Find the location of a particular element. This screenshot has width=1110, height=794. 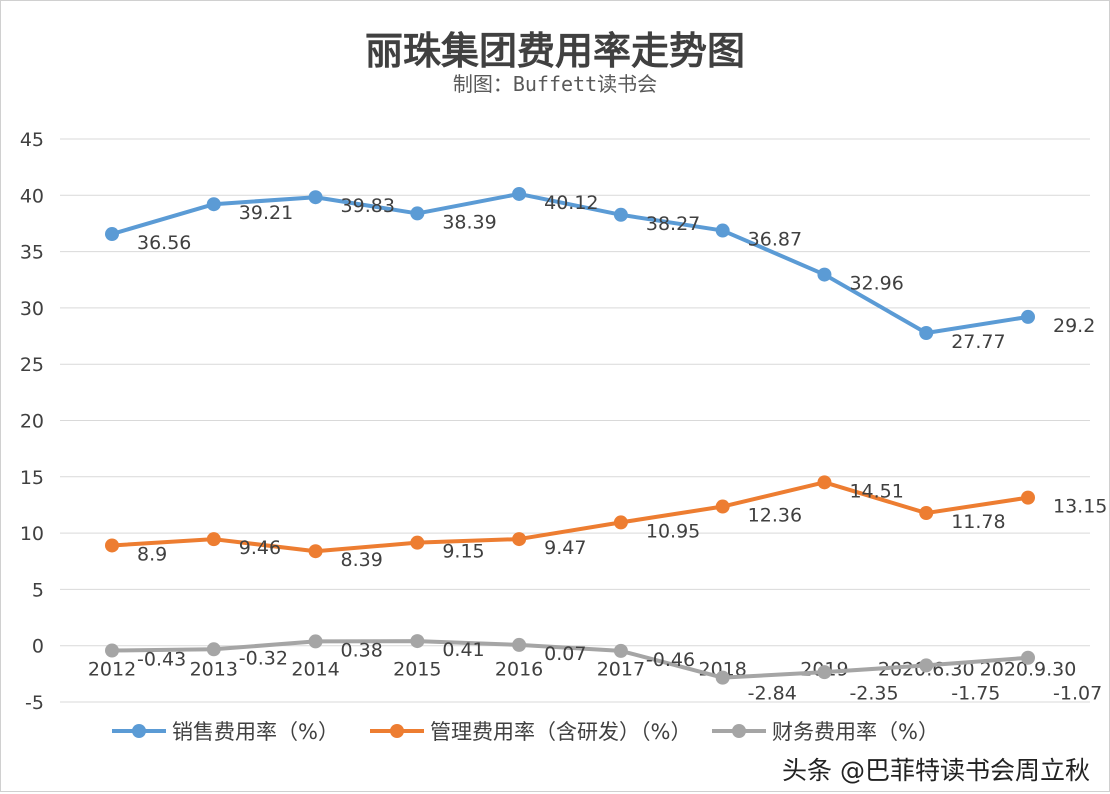

data-label: 0.38 is located at coordinates (362, 650).